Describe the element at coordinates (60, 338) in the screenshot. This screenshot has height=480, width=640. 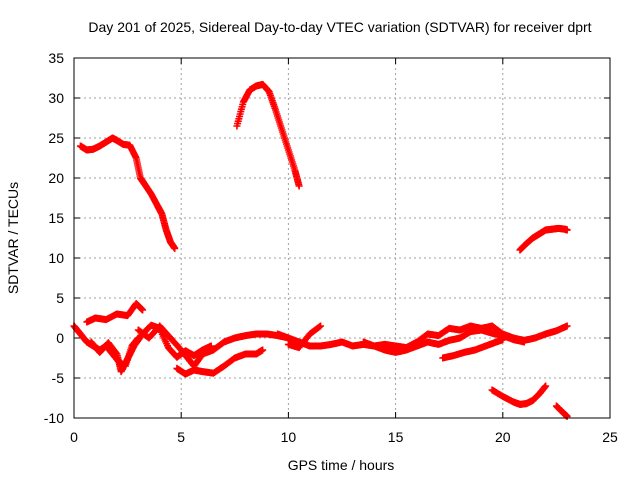
I see `y-tick-label: 0` at that location.